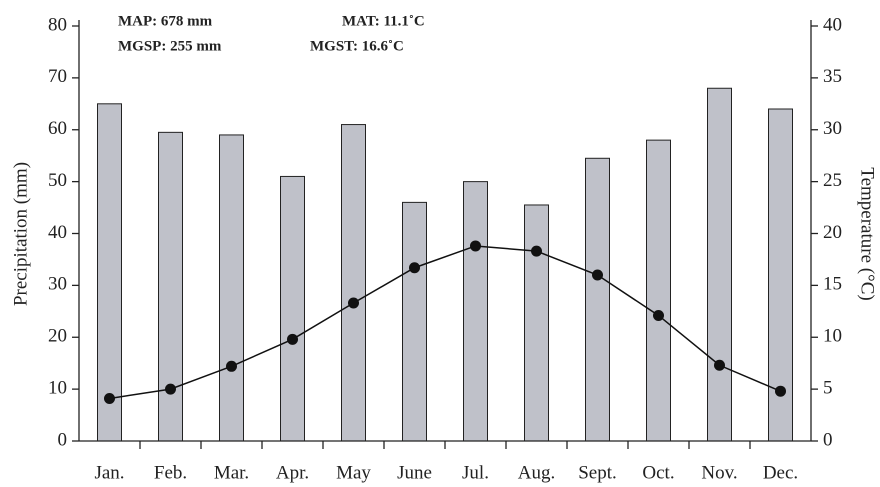 This screenshot has height=487, width=880. Describe the element at coordinates (658, 472) in the screenshot. I see `x-tick-label: Oct.` at that location.